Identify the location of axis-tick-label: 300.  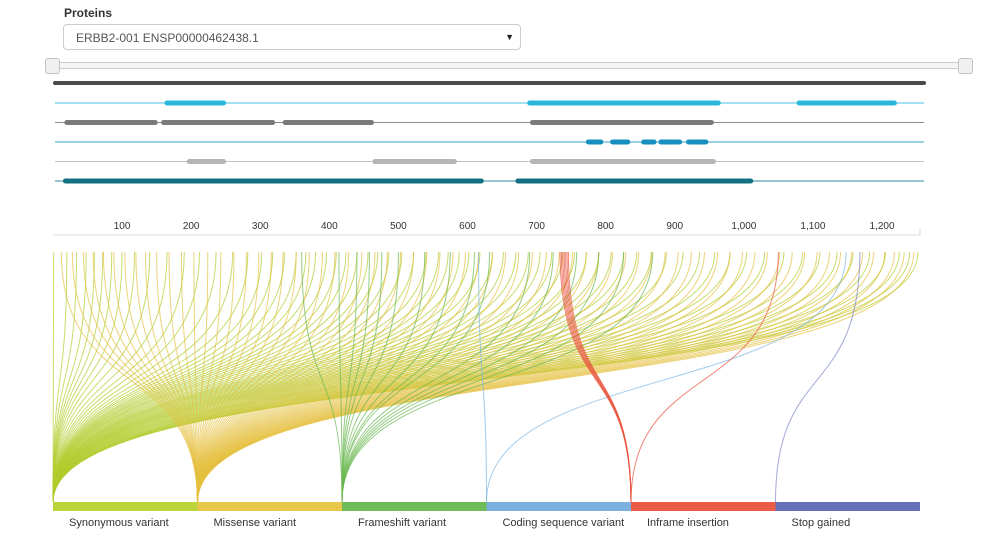
(260, 226).